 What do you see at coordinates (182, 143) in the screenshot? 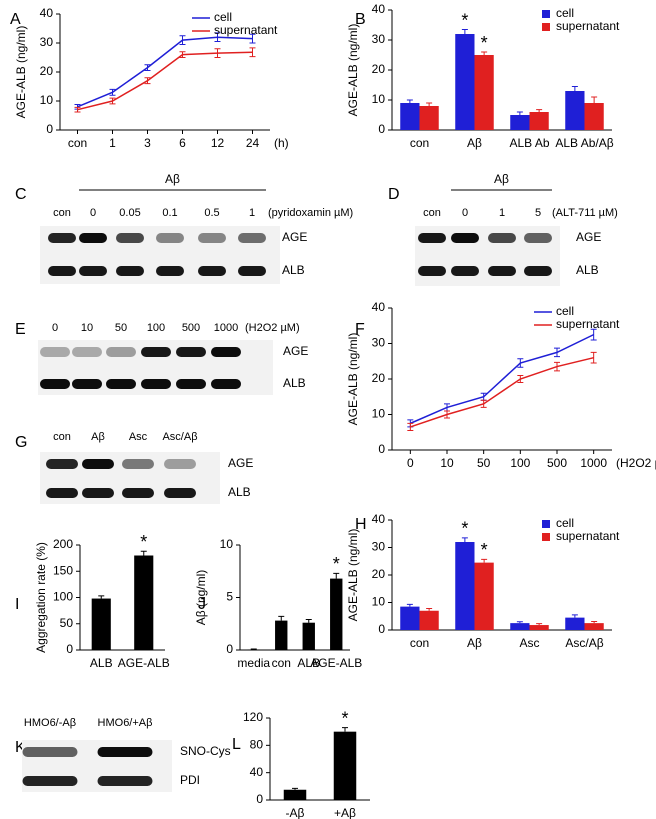
I see `x-tick-label: 6` at bounding box center [182, 143].